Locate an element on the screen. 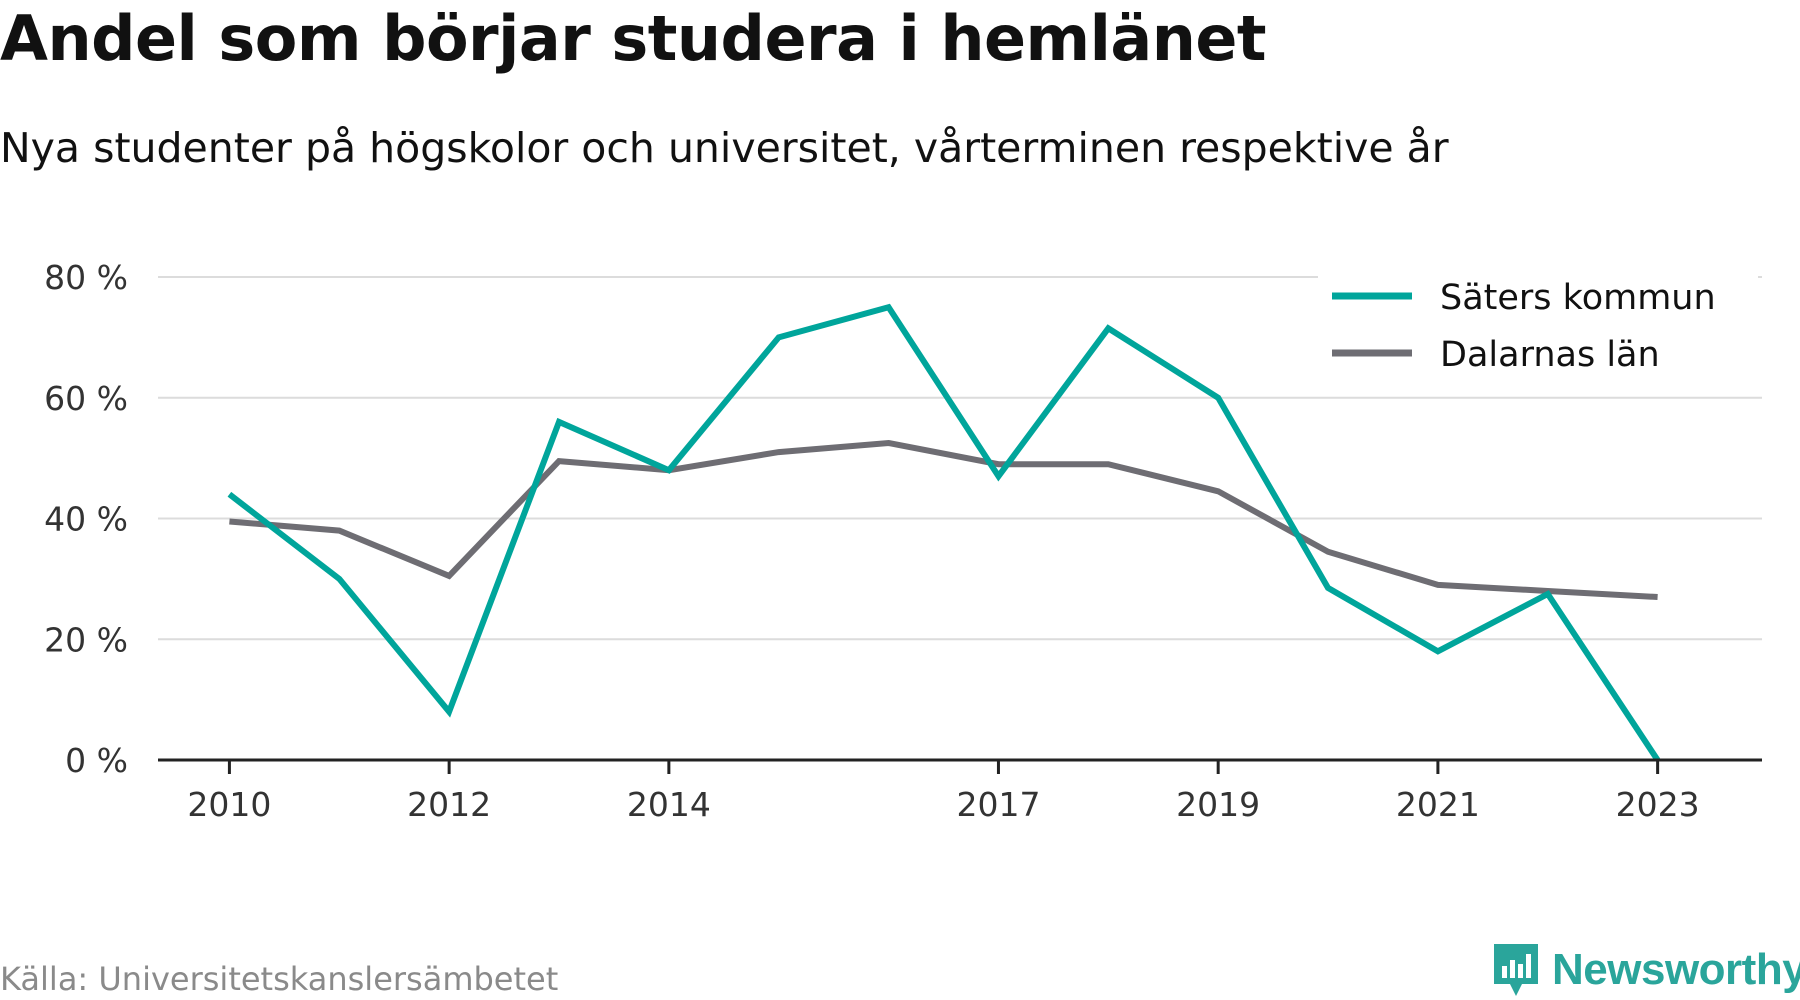  newsworthy-logo-icon is located at coordinates (1516, 970).